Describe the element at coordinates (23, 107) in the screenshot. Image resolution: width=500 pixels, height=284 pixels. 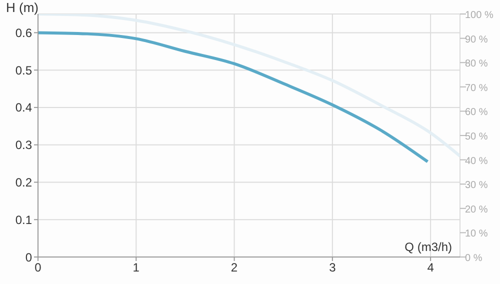
I see `y-tick-label: 0.4` at that location.